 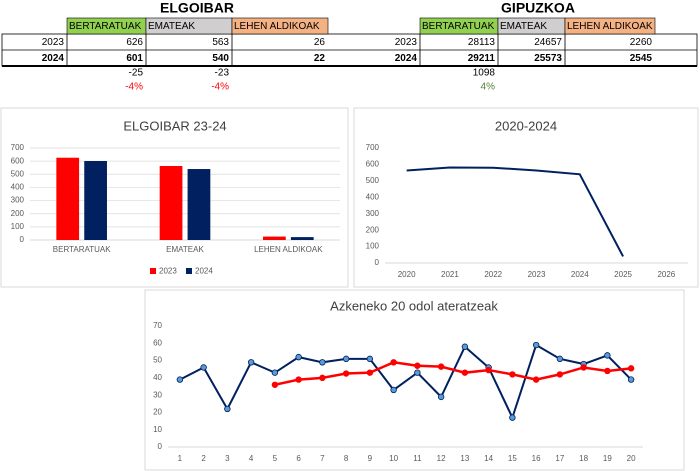 What do you see at coordinates (251, 458) in the screenshot?
I see `x-tick-label: 4` at bounding box center [251, 458].